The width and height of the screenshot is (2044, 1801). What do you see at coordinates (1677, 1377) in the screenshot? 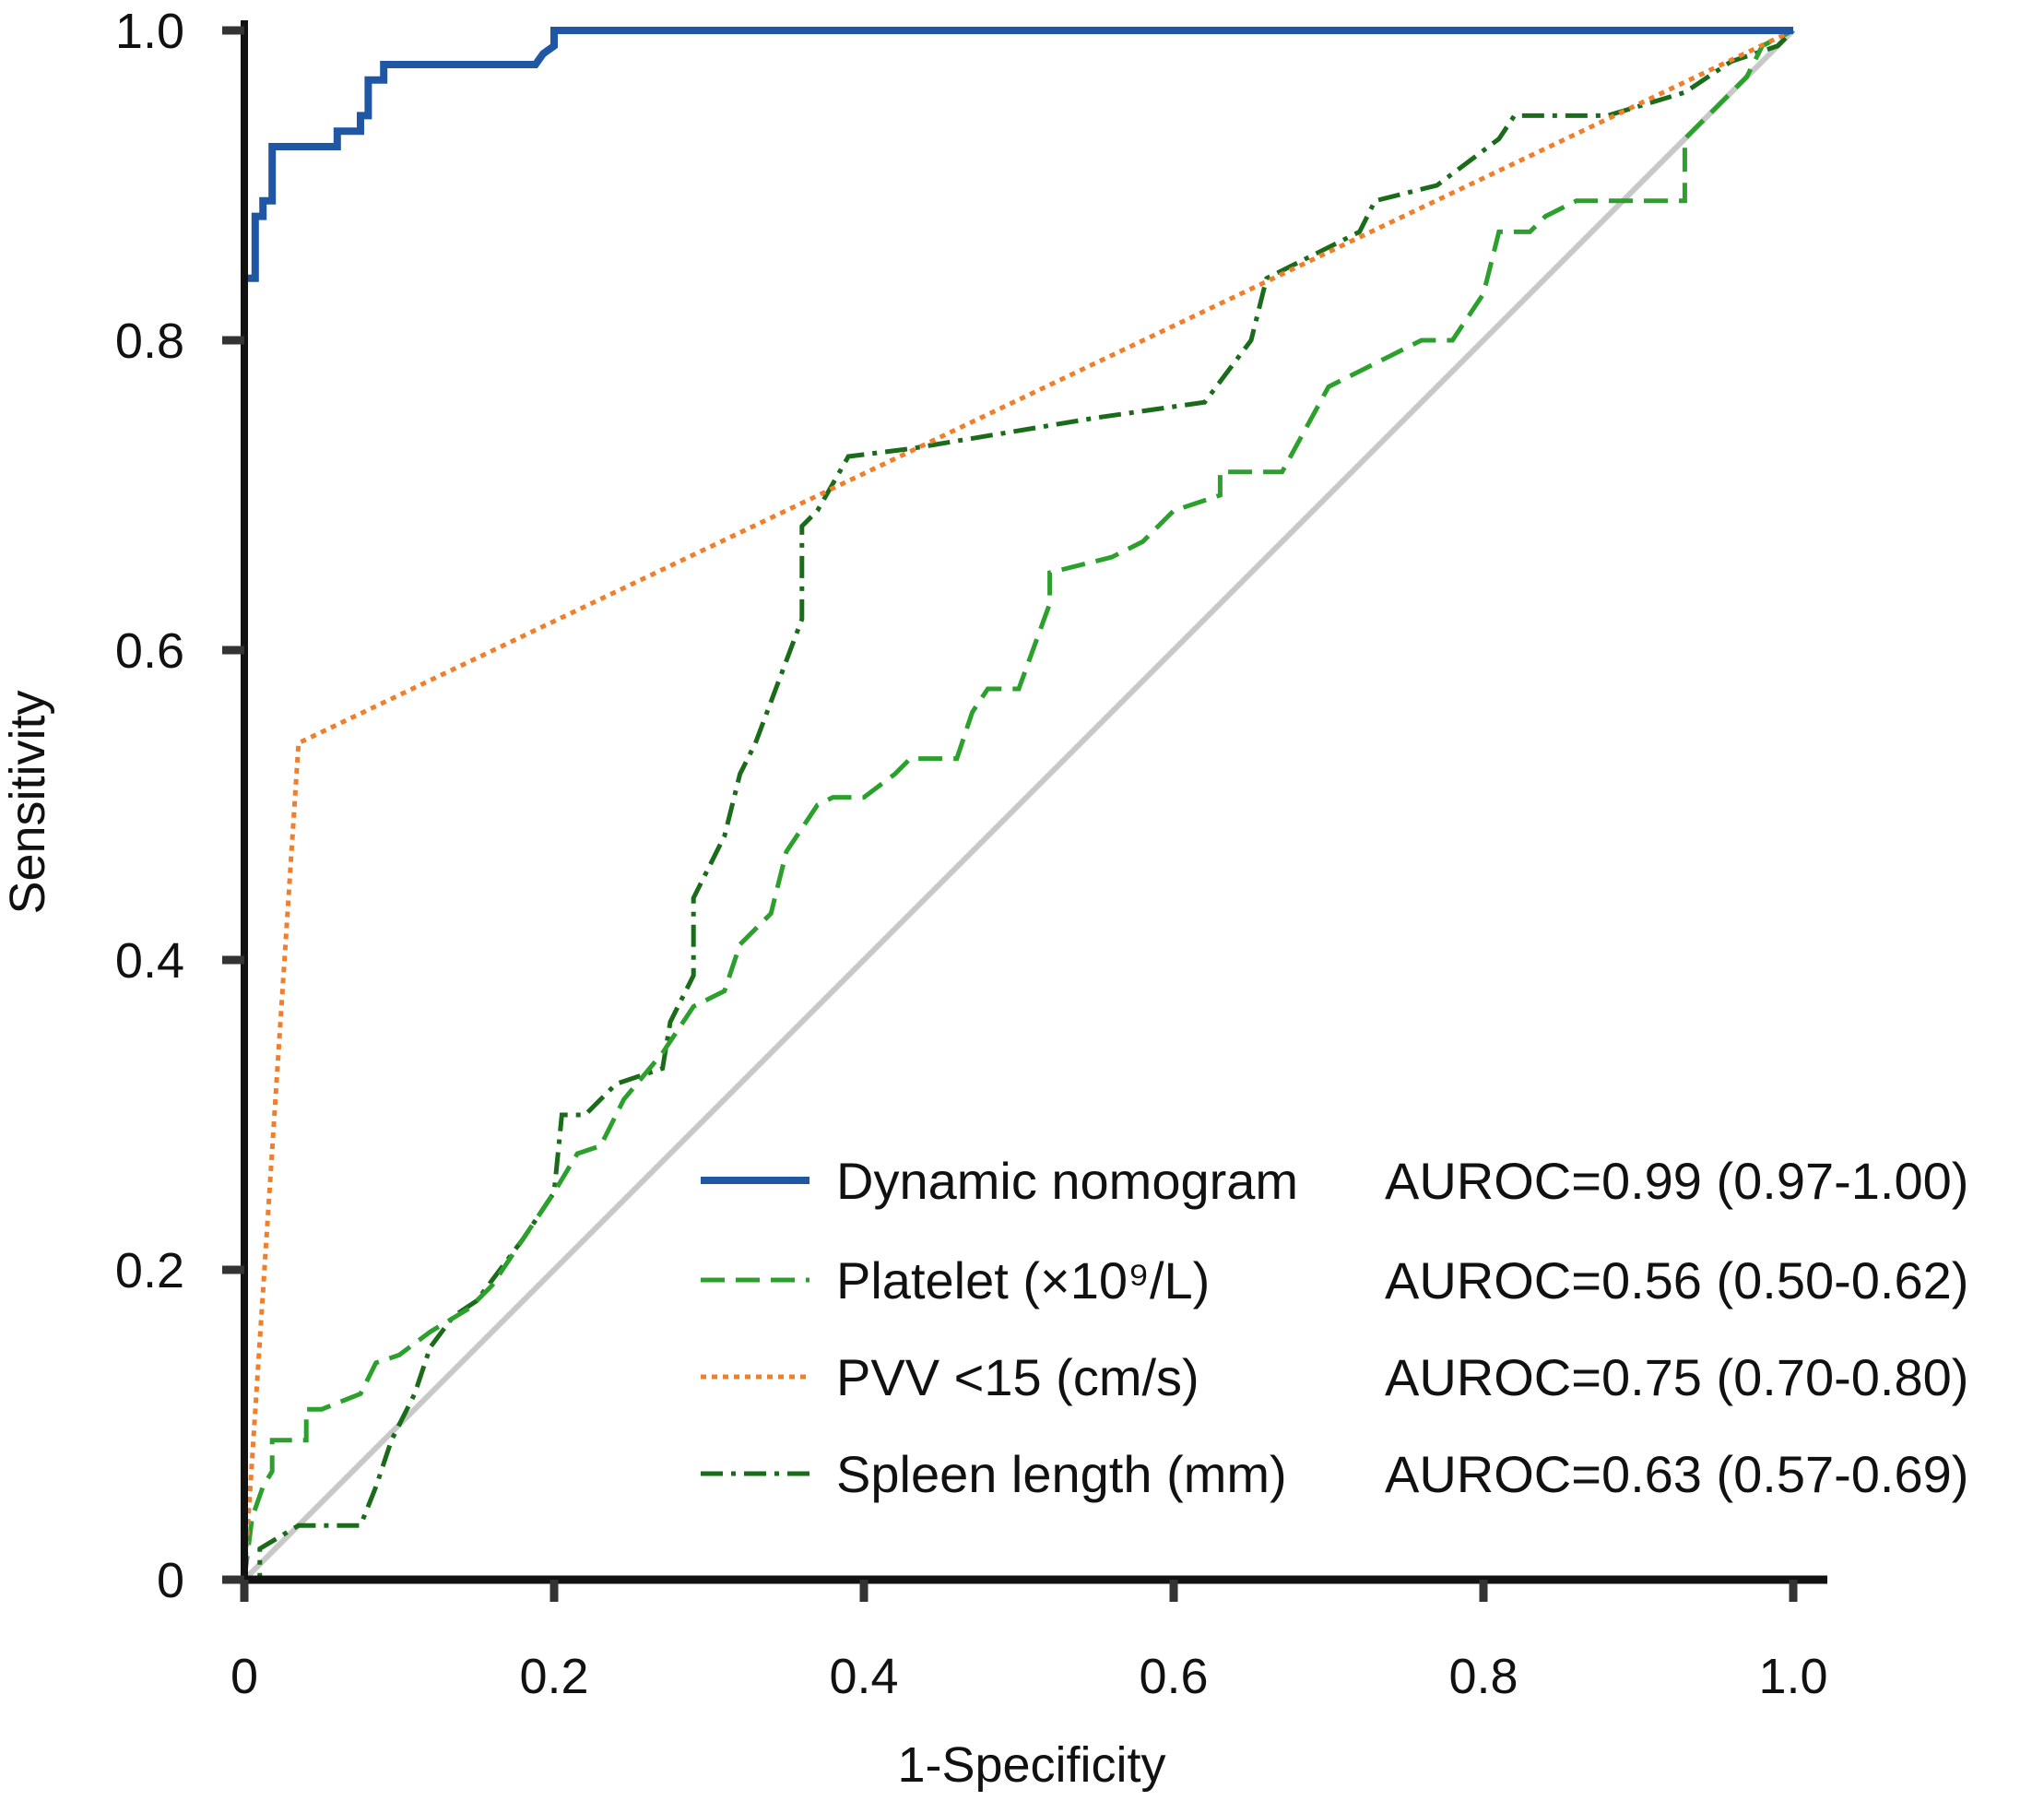
I see `legend-auroc-3: AUROC=0.75 (0.70-0.80)` at bounding box center [1677, 1377].